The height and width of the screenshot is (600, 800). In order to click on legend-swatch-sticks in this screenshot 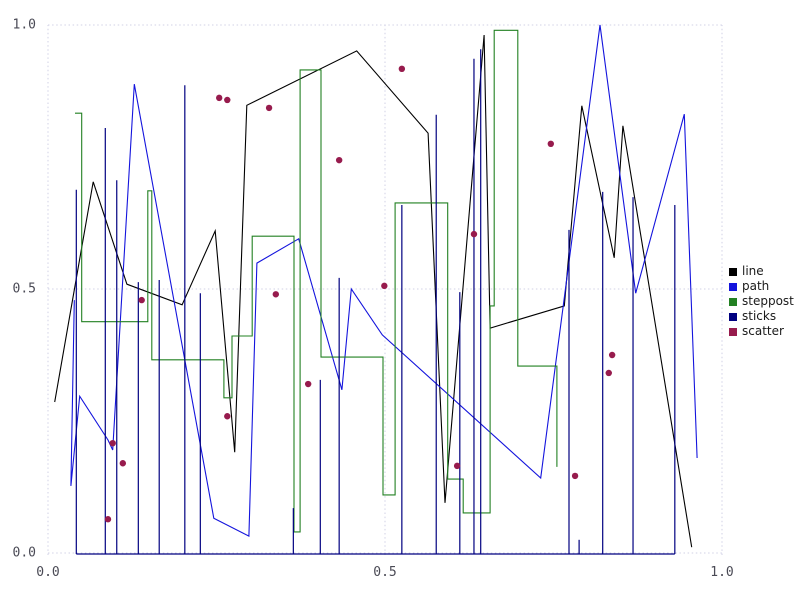, I will do `click(733, 316)`.